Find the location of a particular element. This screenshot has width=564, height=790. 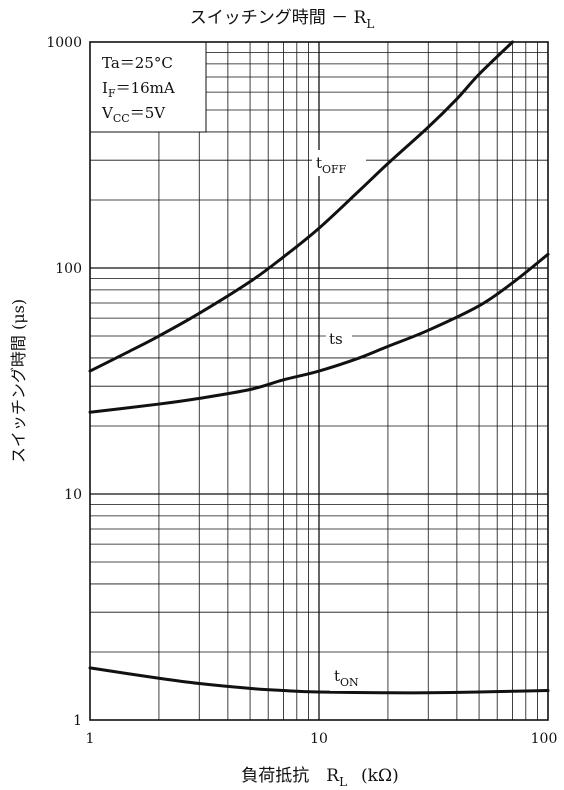

x-tick-label: 1 is located at coordinates (90, 739).